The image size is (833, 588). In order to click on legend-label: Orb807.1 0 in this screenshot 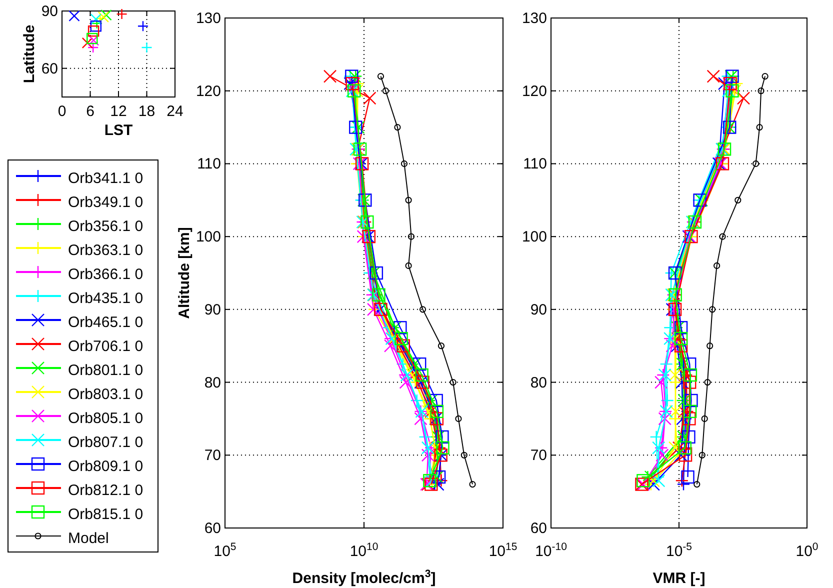, I will do `click(106, 442)`.